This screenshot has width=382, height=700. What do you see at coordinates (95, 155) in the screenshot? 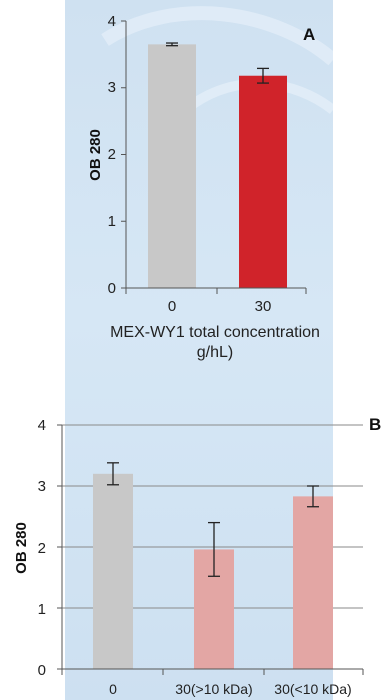
I see `chart-a-y-label: OB 280` at bounding box center [95, 155].